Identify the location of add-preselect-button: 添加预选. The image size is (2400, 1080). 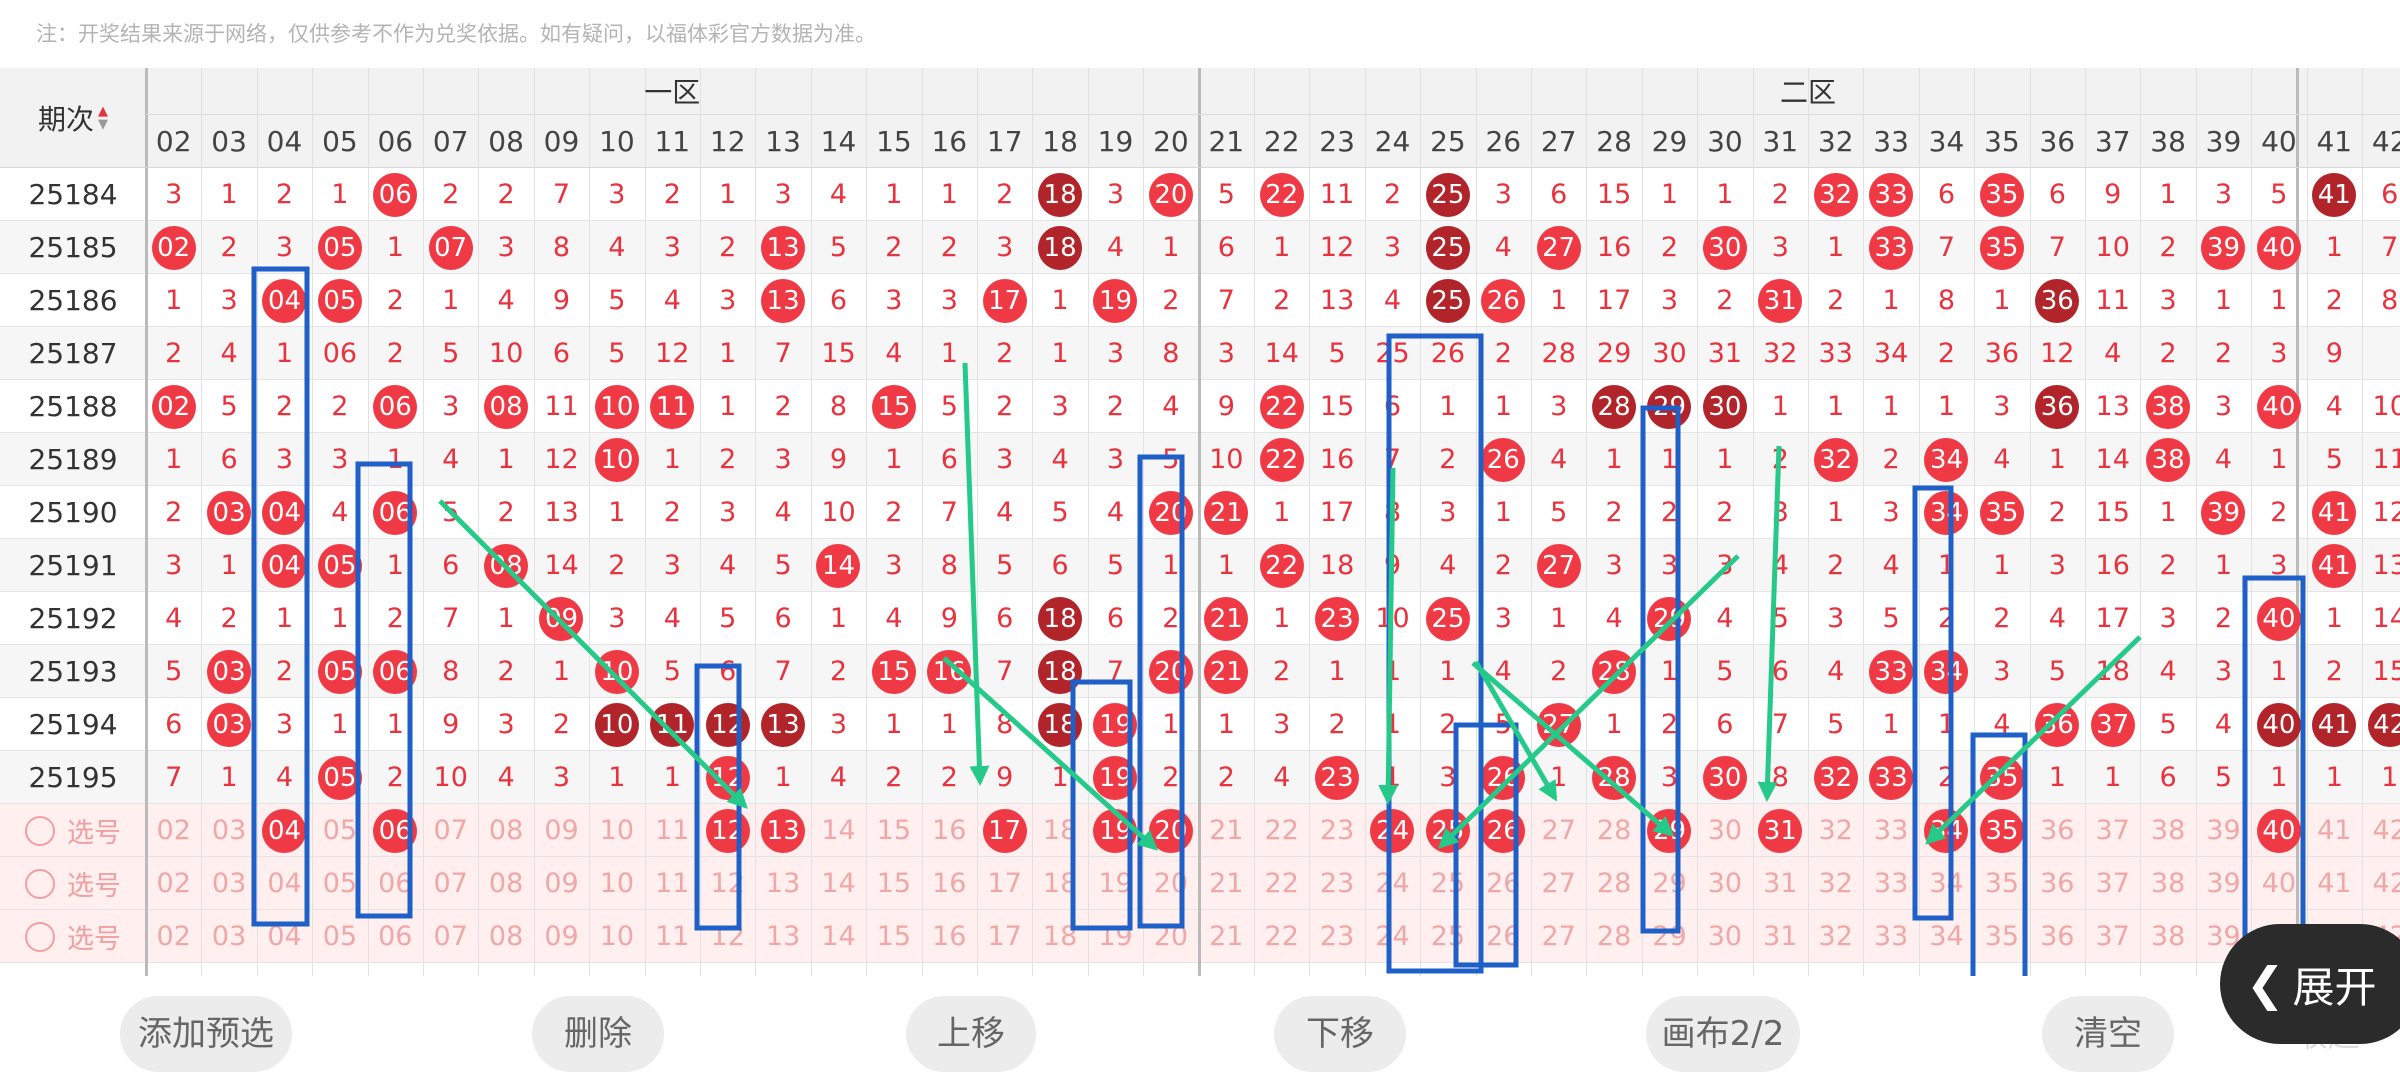
(206, 1034).